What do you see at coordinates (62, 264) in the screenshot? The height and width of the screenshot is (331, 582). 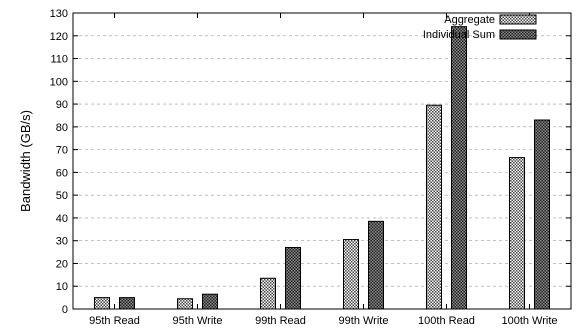 I see `y-tick-label: 20` at bounding box center [62, 264].